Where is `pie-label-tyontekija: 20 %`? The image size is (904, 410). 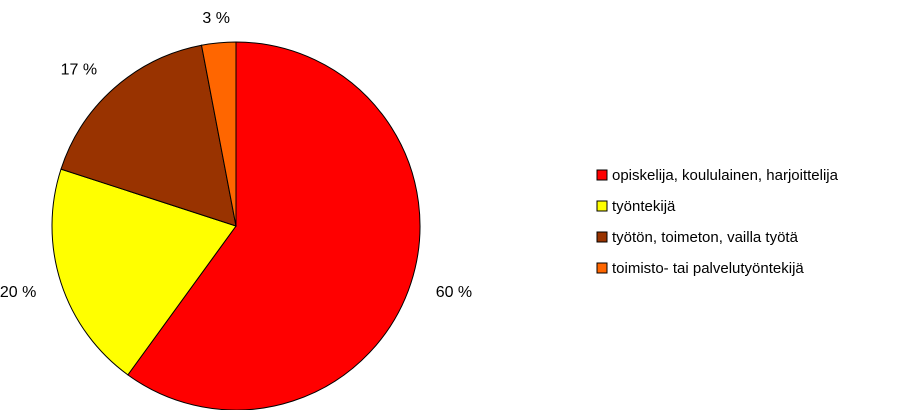 pie-label-tyontekija: 20 % is located at coordinates (18, 292).